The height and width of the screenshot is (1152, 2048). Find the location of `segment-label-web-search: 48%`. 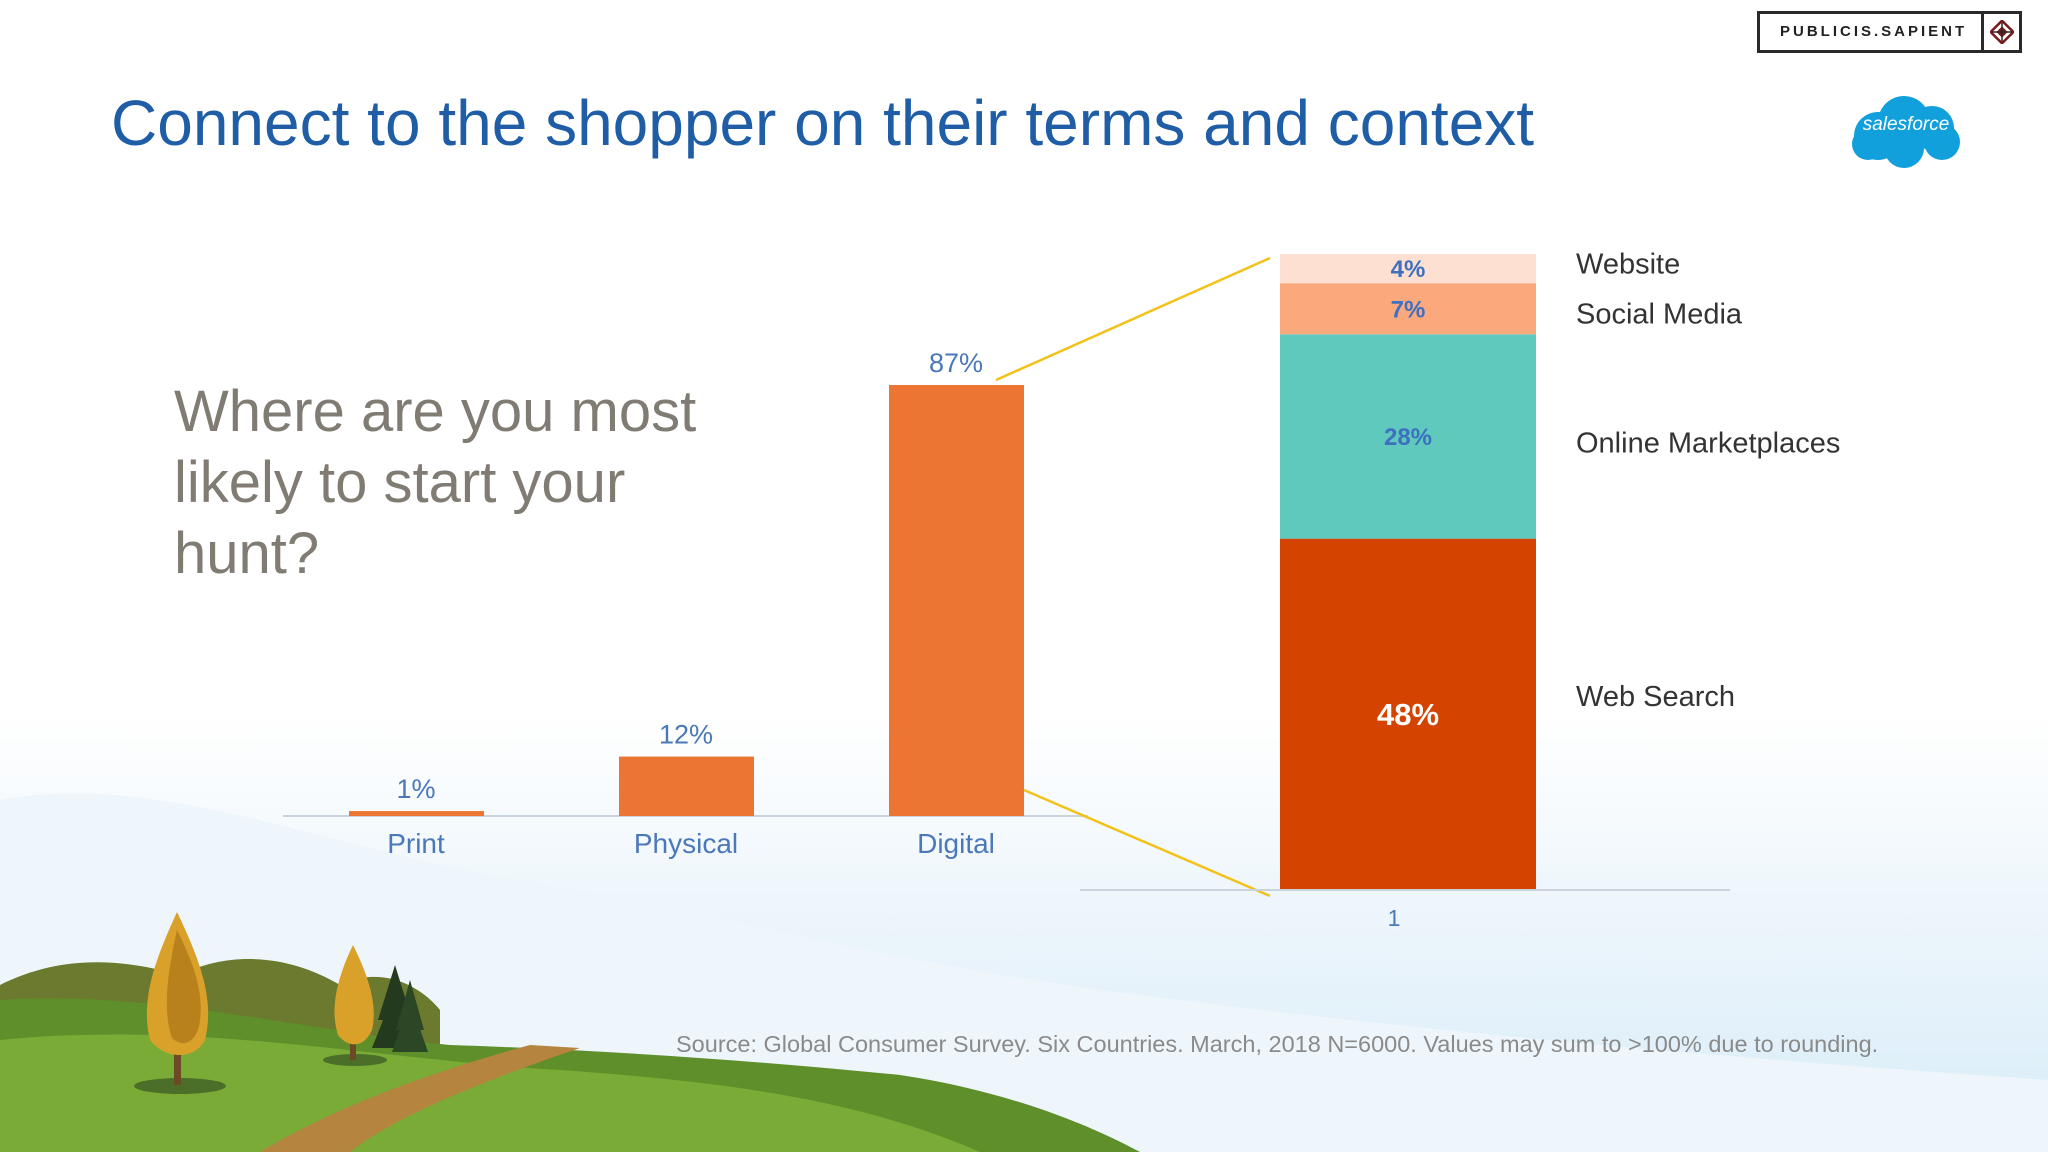

segment-label-web-search: 48% is located at coordinates (1408, 714).